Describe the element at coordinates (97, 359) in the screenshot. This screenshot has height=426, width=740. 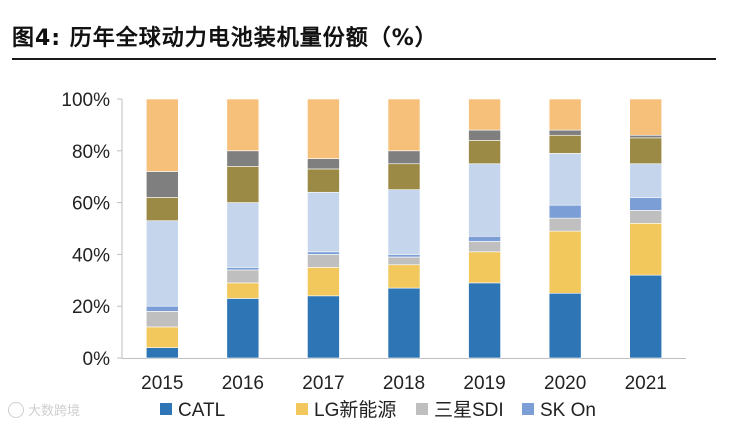
I see `y-tick-label: 0%` at that location.